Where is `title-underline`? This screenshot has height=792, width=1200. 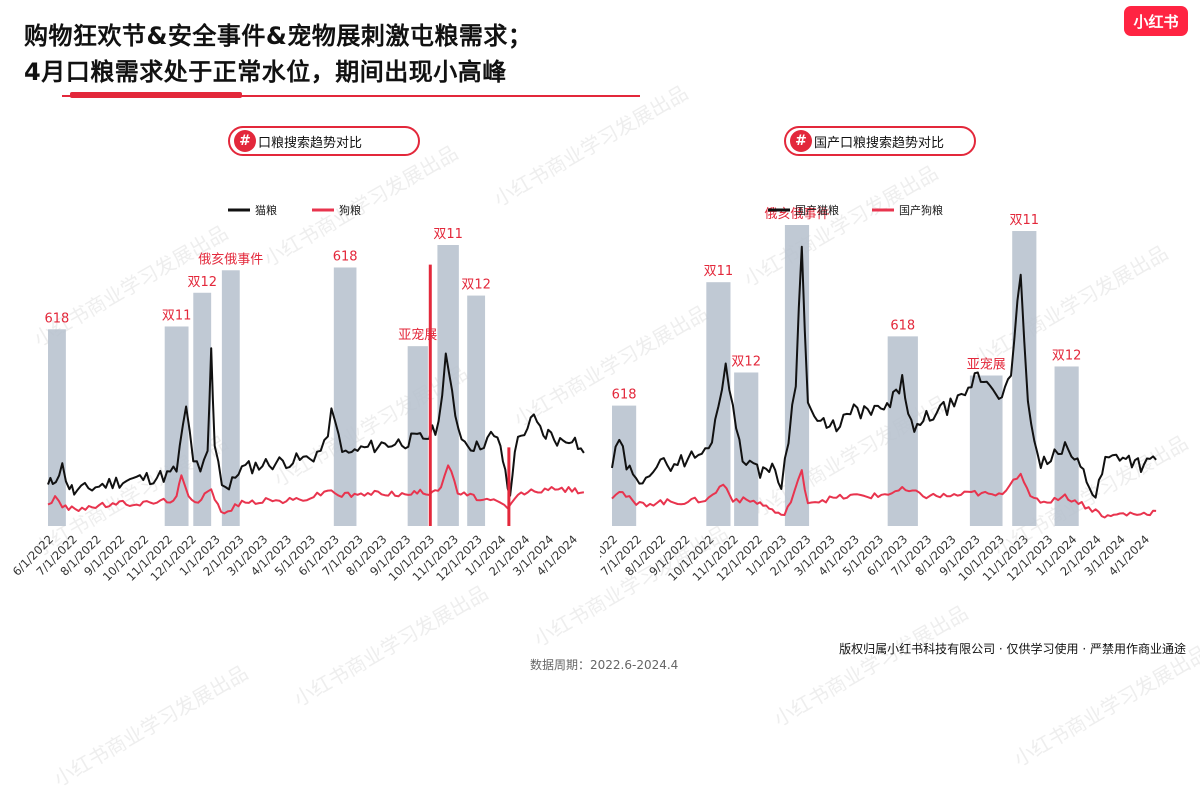 title-underline is located at coordinates (351, 96).